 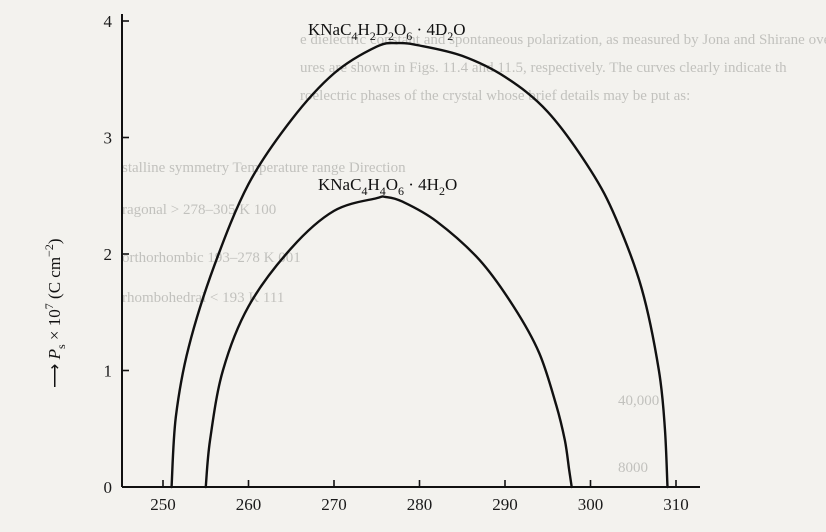 I want to click on bleed-text-line: 8000, so click(x=633, y=468).